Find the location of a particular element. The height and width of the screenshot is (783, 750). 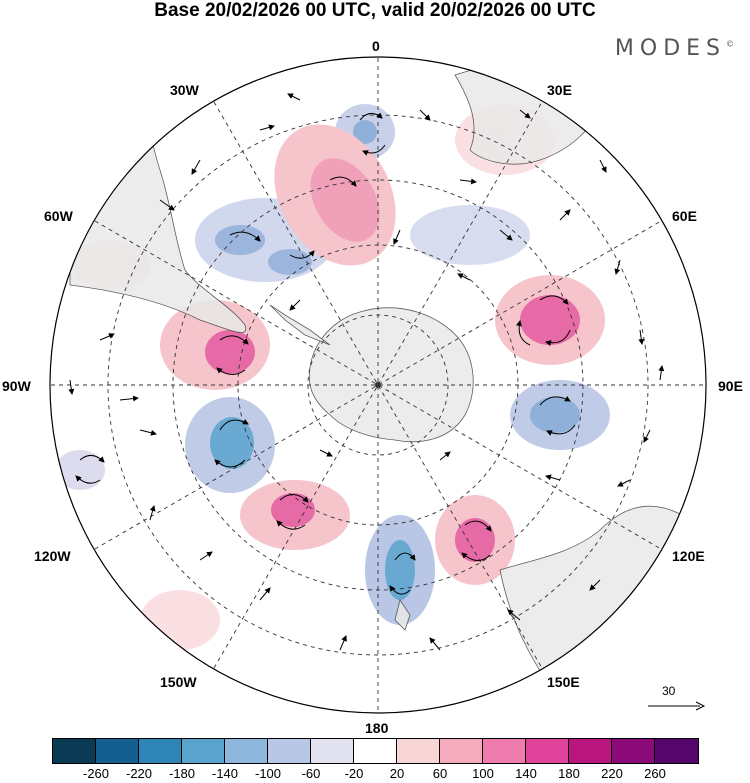

lon-label-90e: 90E is located at coordinates (730, 386).